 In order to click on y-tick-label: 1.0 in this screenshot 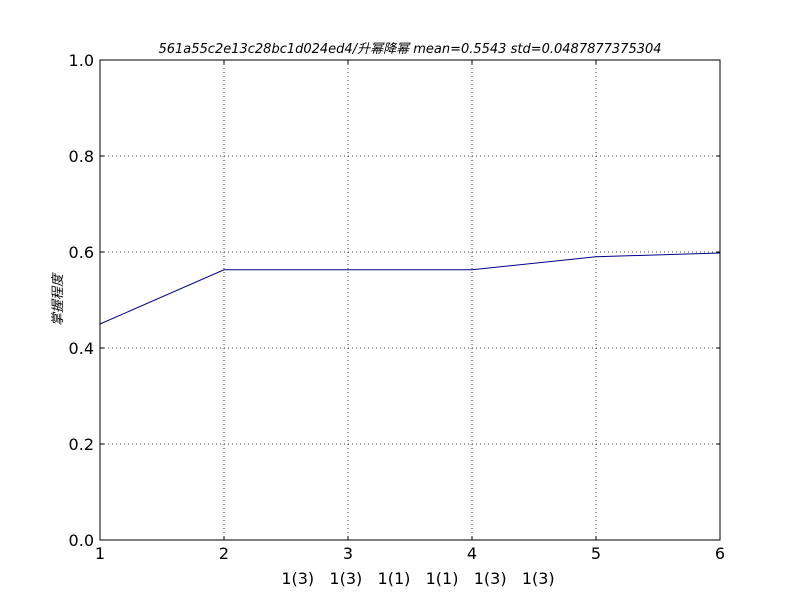, I will do `click(81, 60)`.